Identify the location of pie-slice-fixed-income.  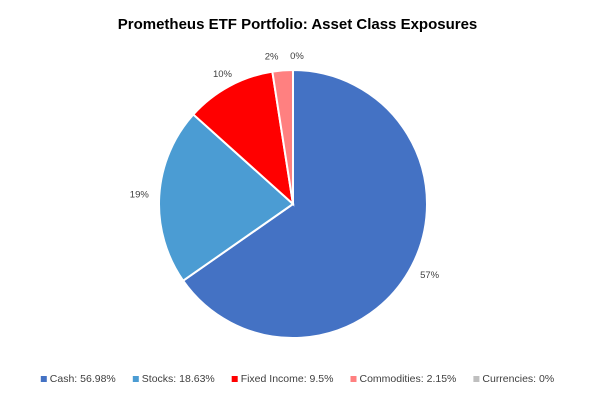
(243, 138).